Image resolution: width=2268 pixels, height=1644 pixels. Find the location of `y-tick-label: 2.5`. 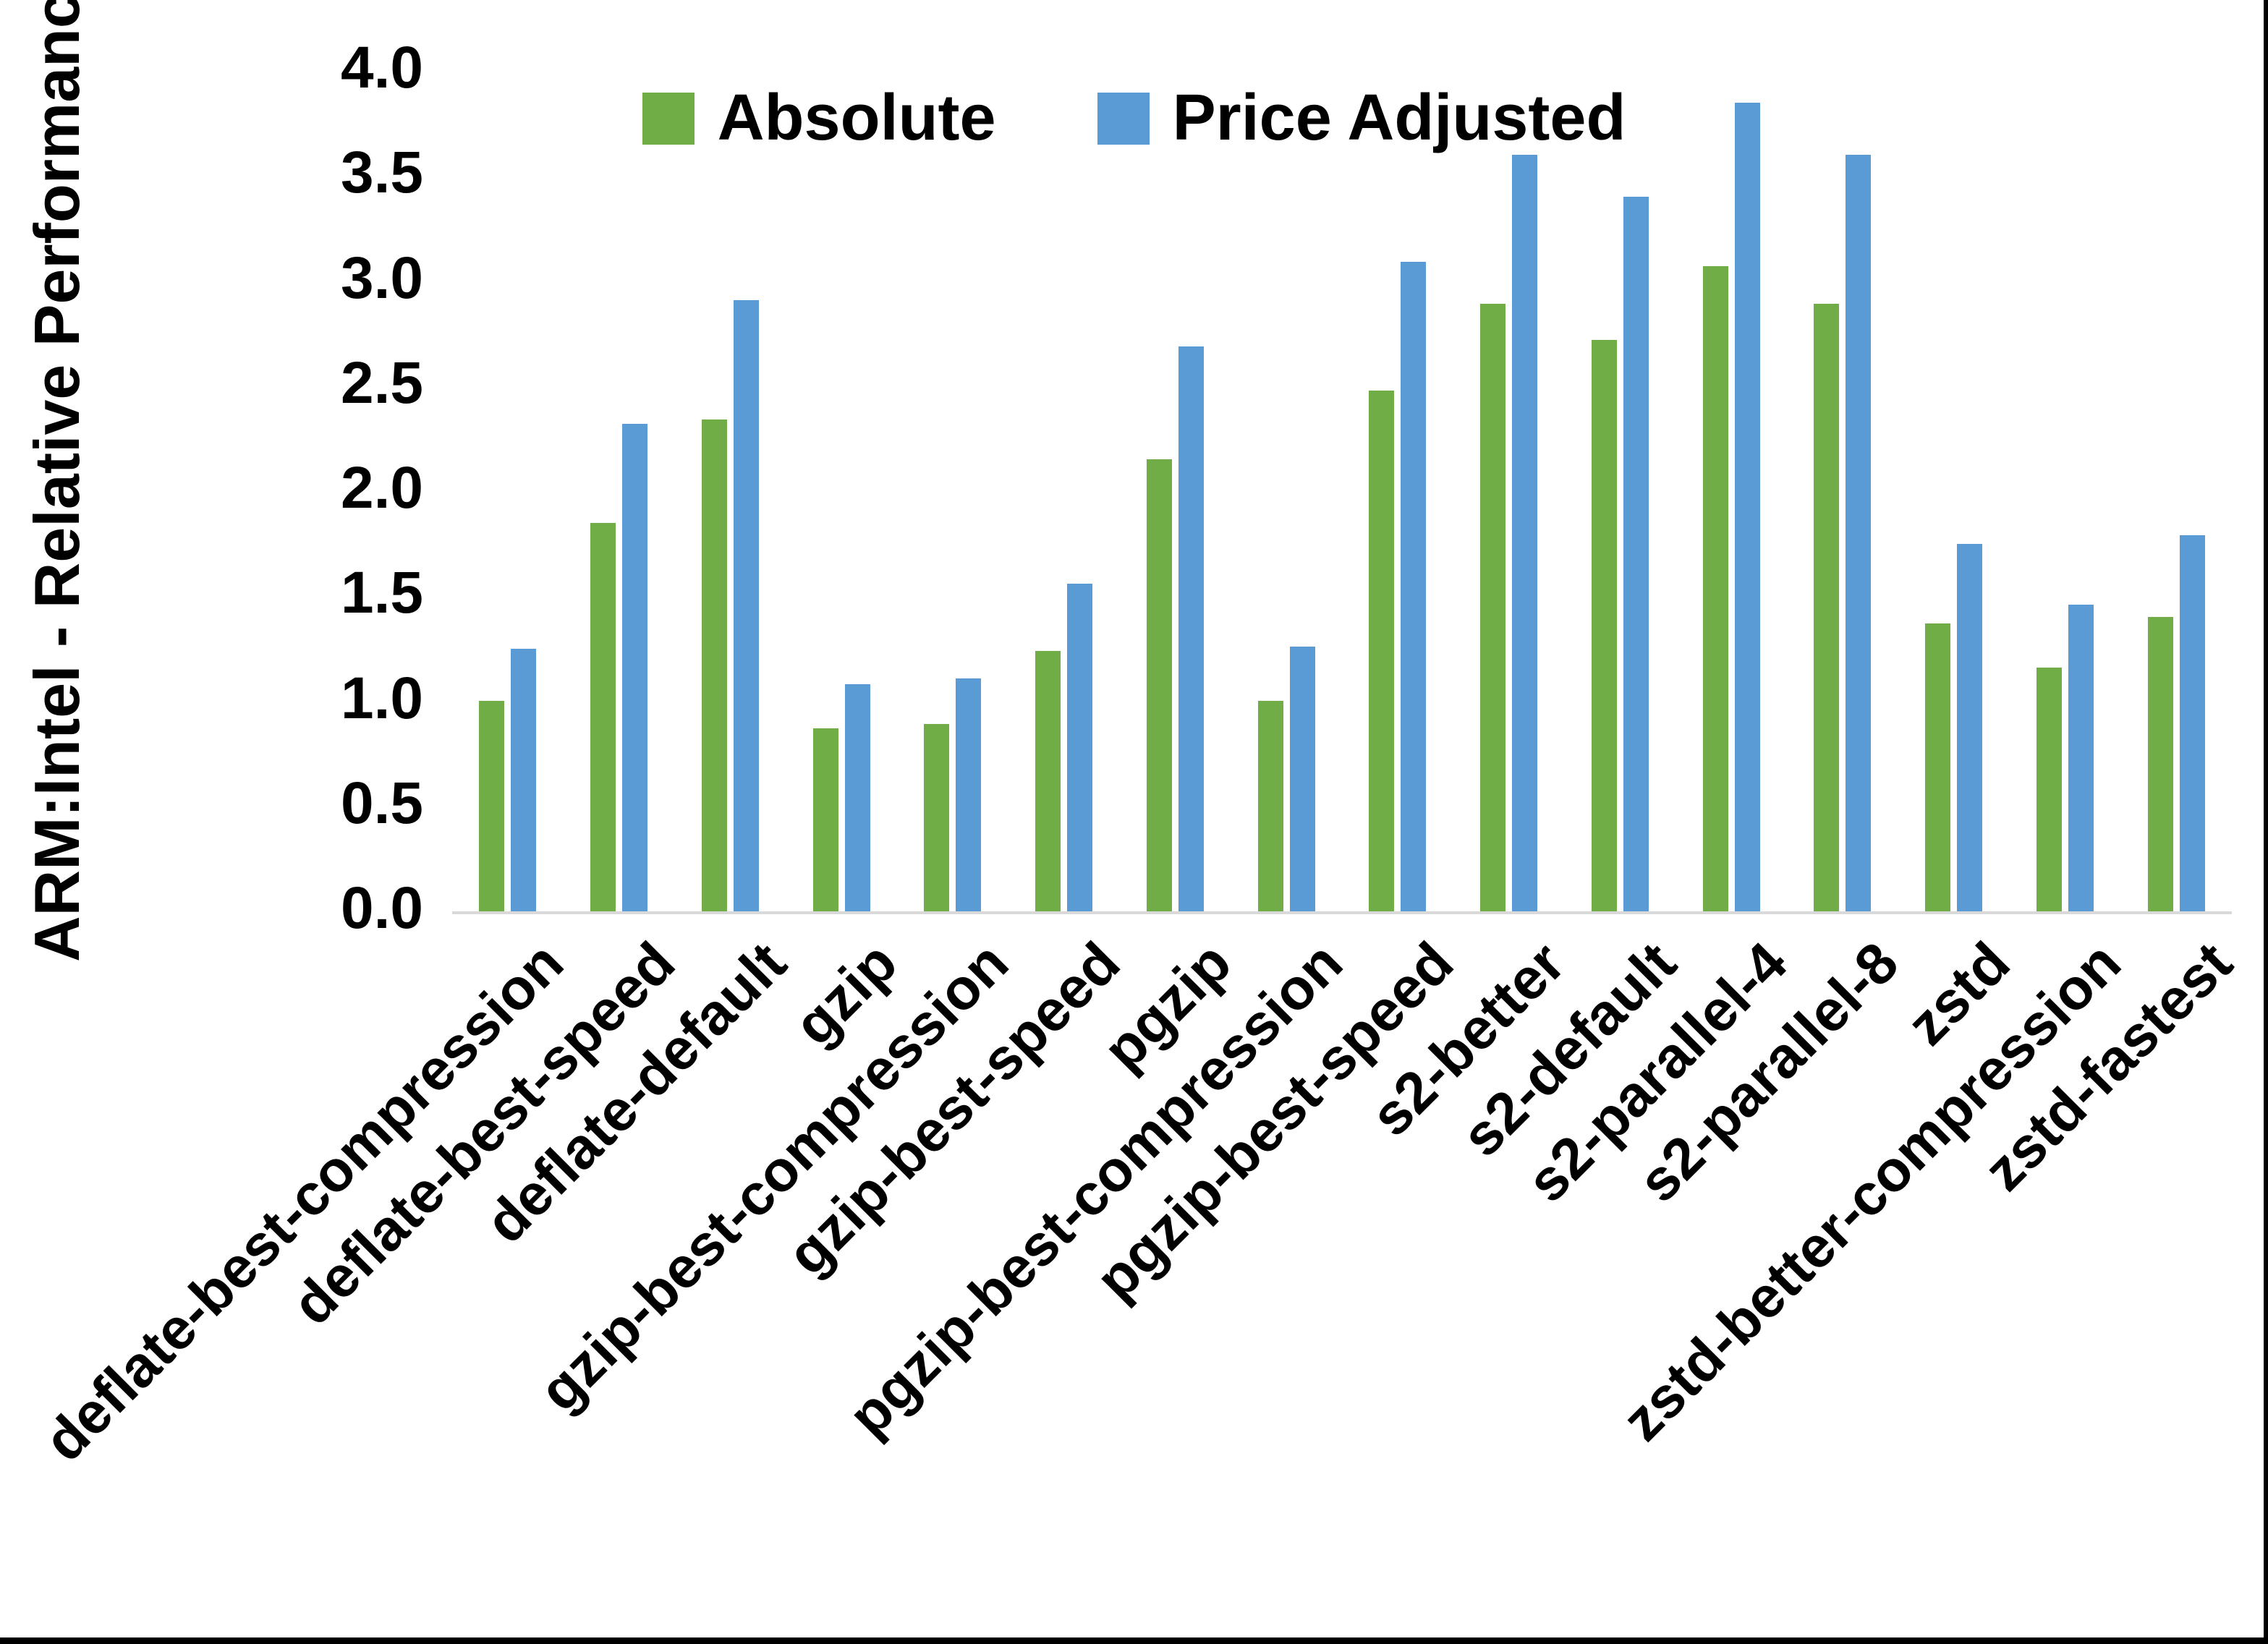

y-tick-label: 2.5 is located at coordinates (382, 382).